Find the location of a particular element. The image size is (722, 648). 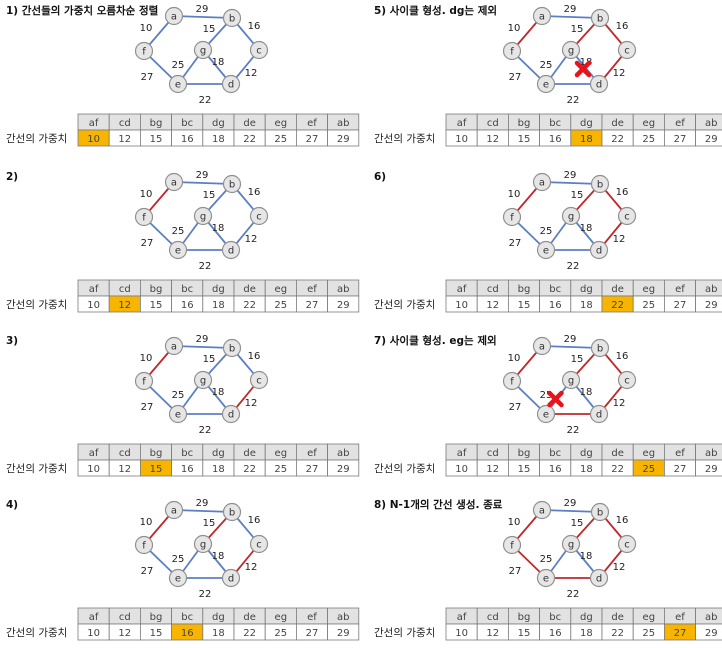

node-label: d is located at coordinates (599, 251).